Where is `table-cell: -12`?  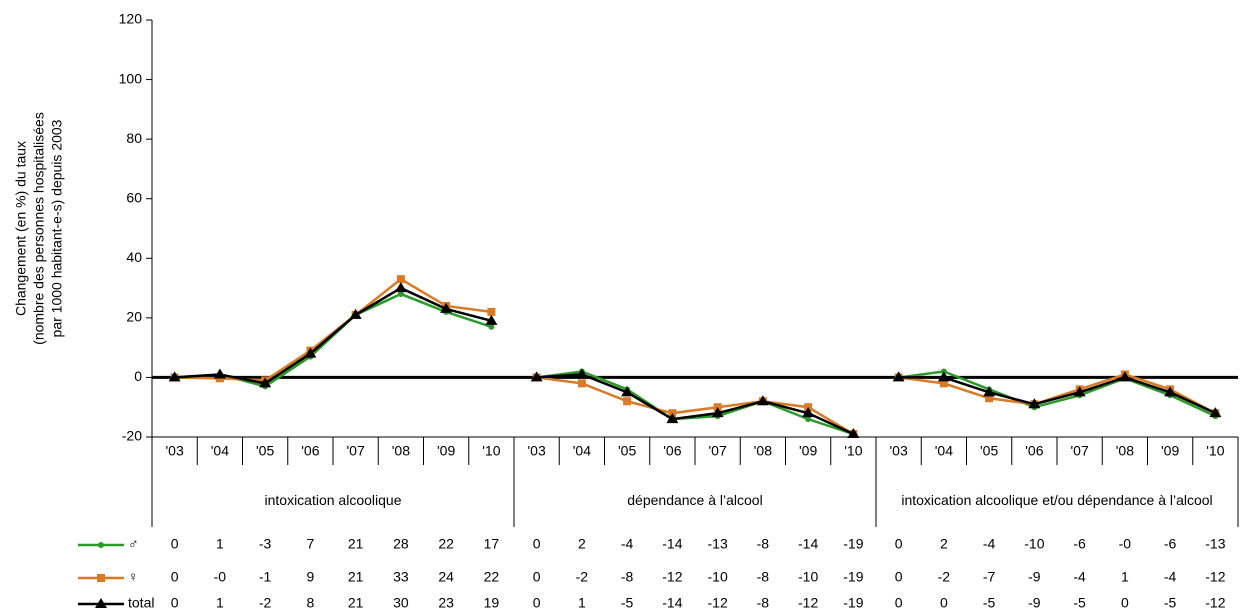
table-cell: -12 is located at coordinates (1215, 577).